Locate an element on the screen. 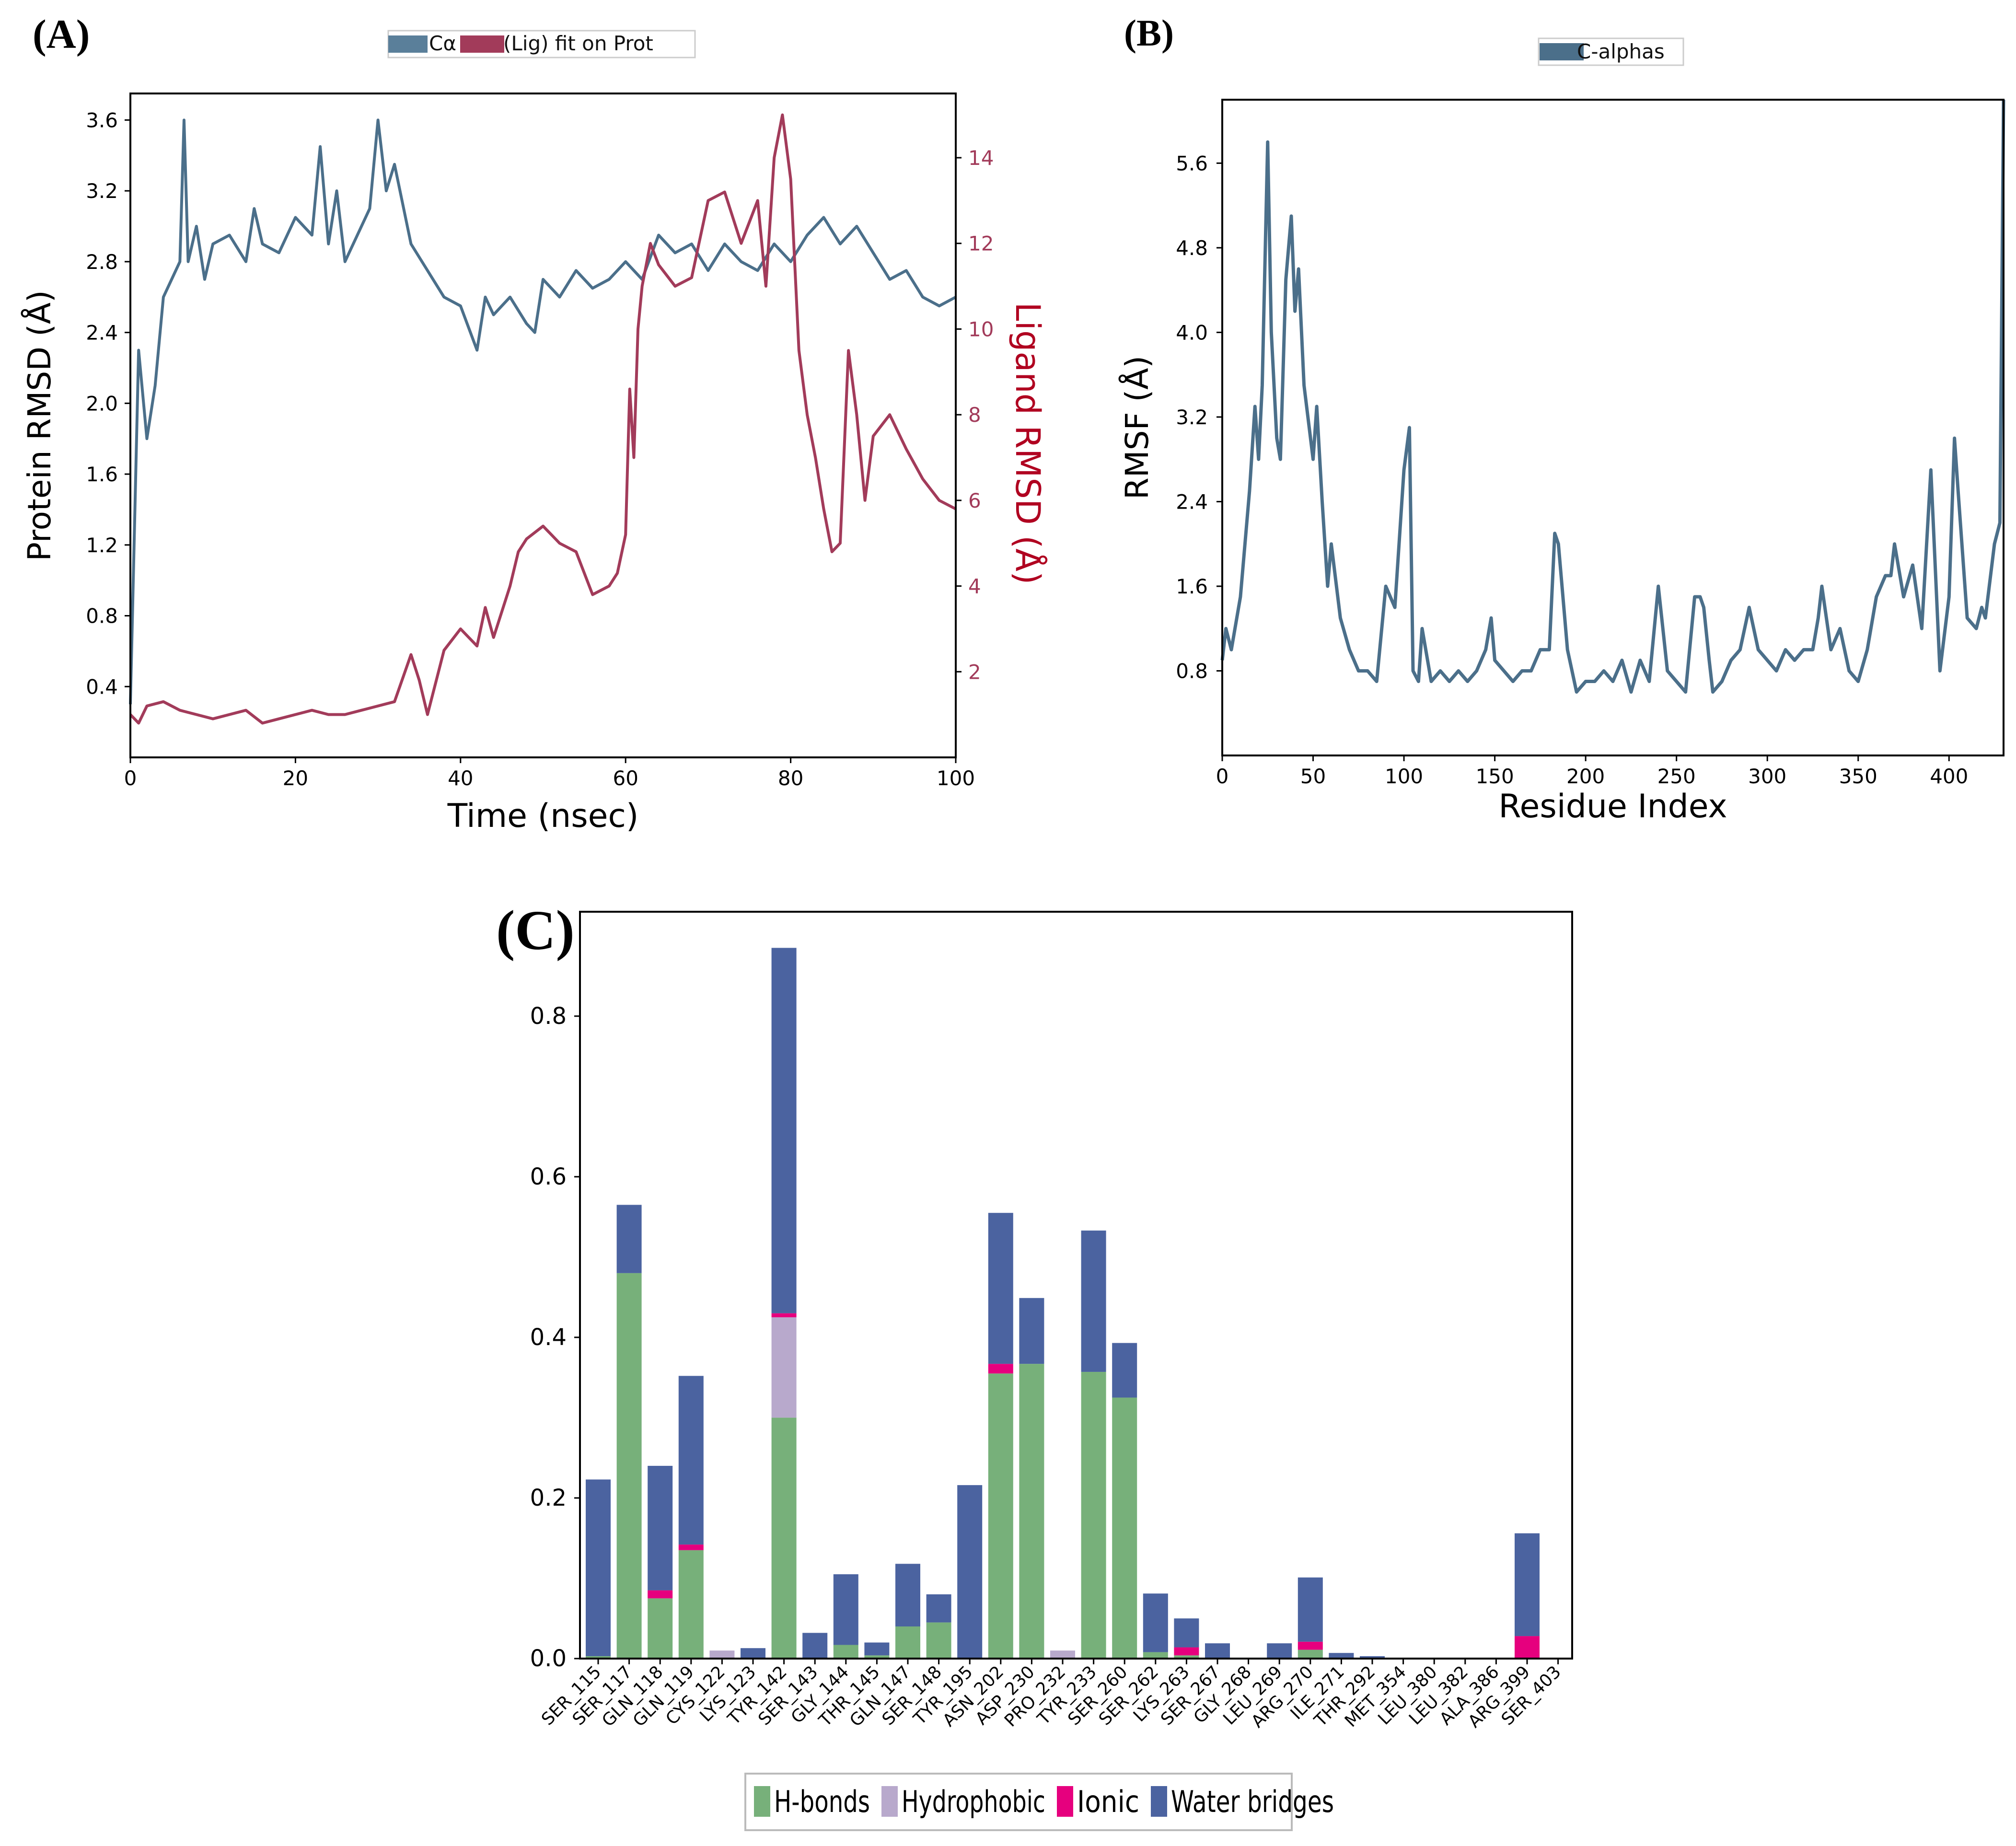 The height and width of the screenshot is (1846, 2016). panel-b-letter: (B) is located at coordinates (1149, 33).